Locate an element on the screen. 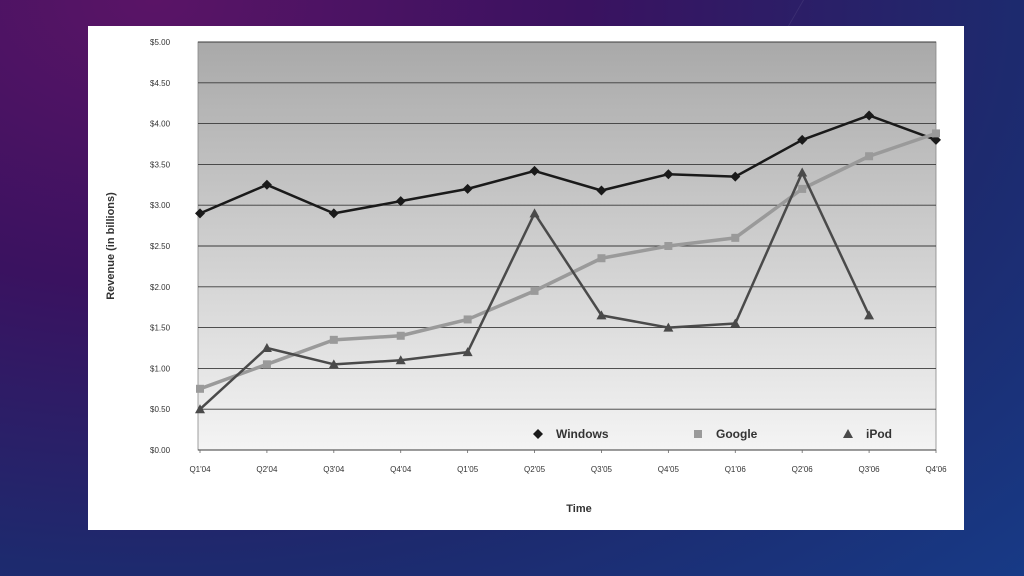 Image resolution: width=1024 pixels, height=576 pixels. legend-item-windows: Windows is located at coordinates (571, 434).